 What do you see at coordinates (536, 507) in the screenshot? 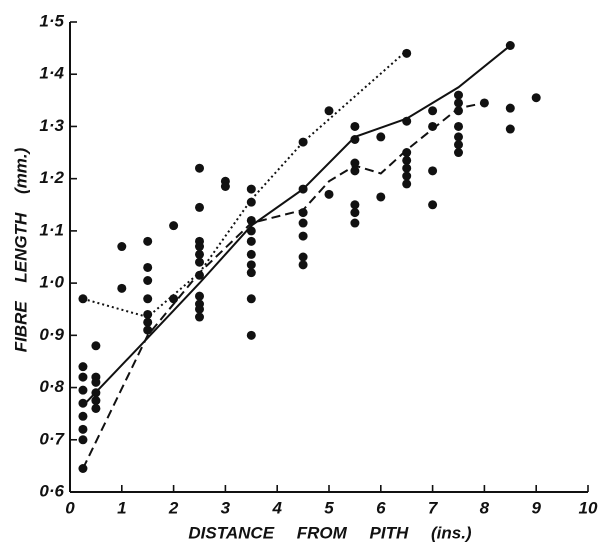
I see `x-tick-label: 9` at bounding box center [536, 507].